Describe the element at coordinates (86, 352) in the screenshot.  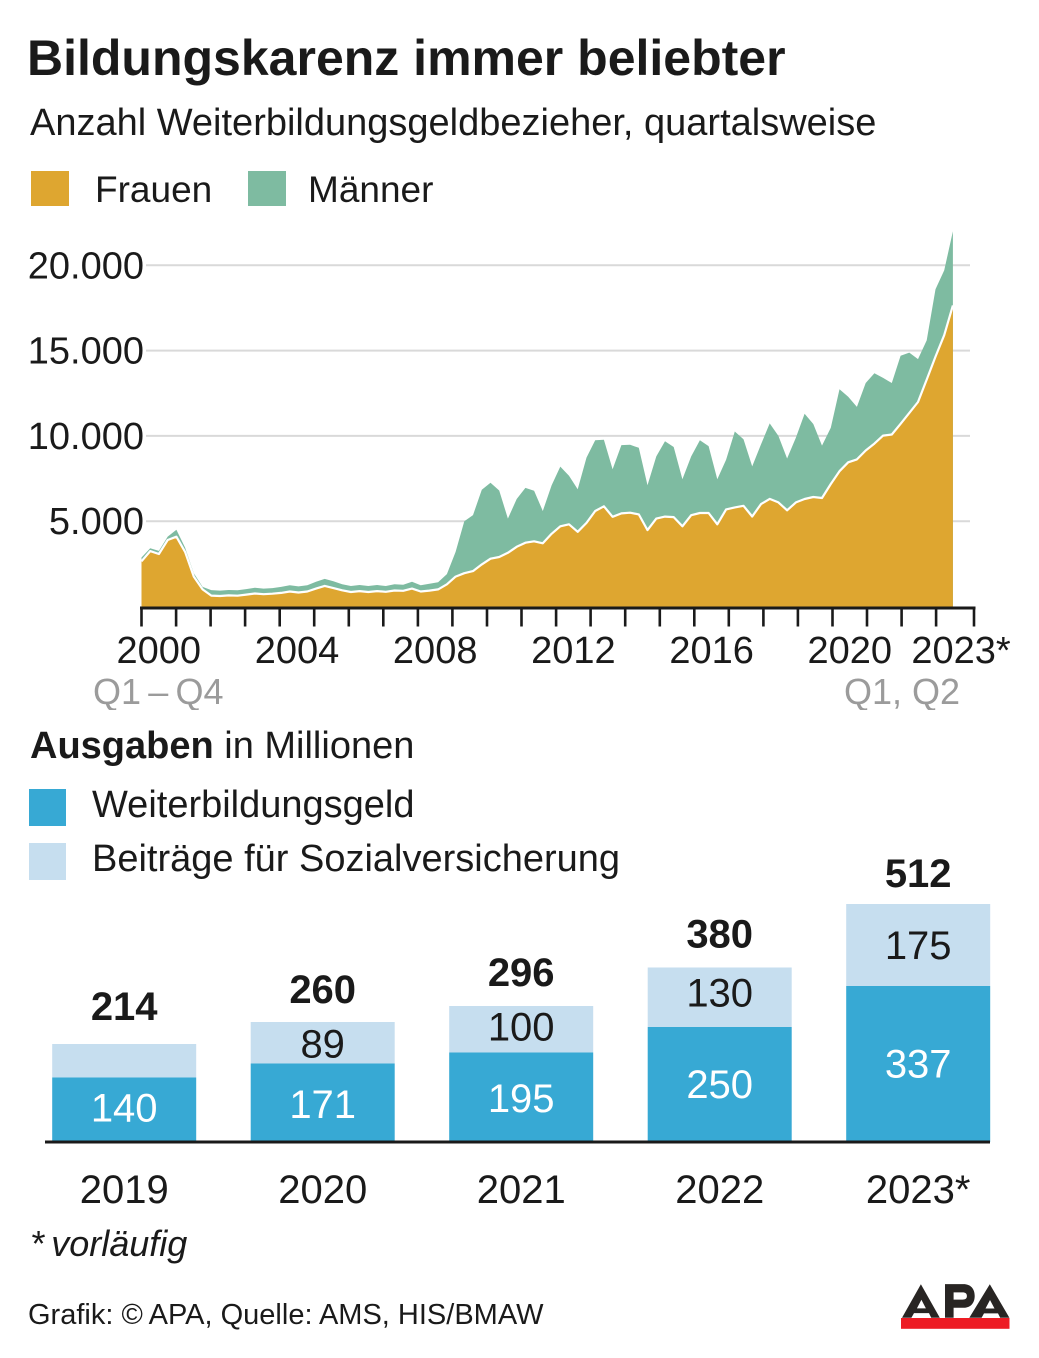
I see `svg-text: 15.000` at that location.